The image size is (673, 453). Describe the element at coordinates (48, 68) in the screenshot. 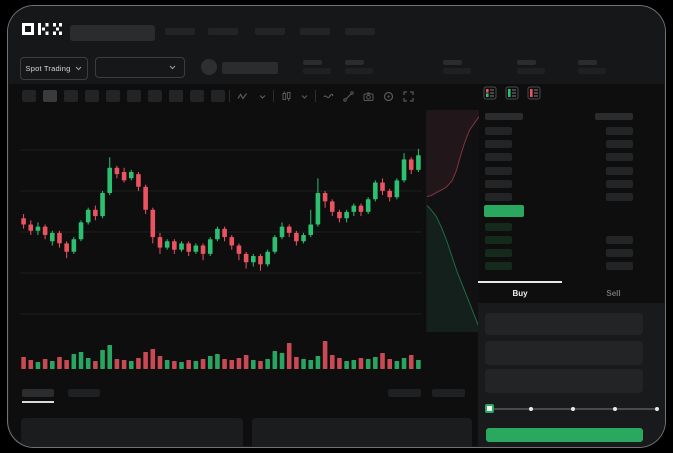

I see `market-type-label: Spot Trading` at that location.